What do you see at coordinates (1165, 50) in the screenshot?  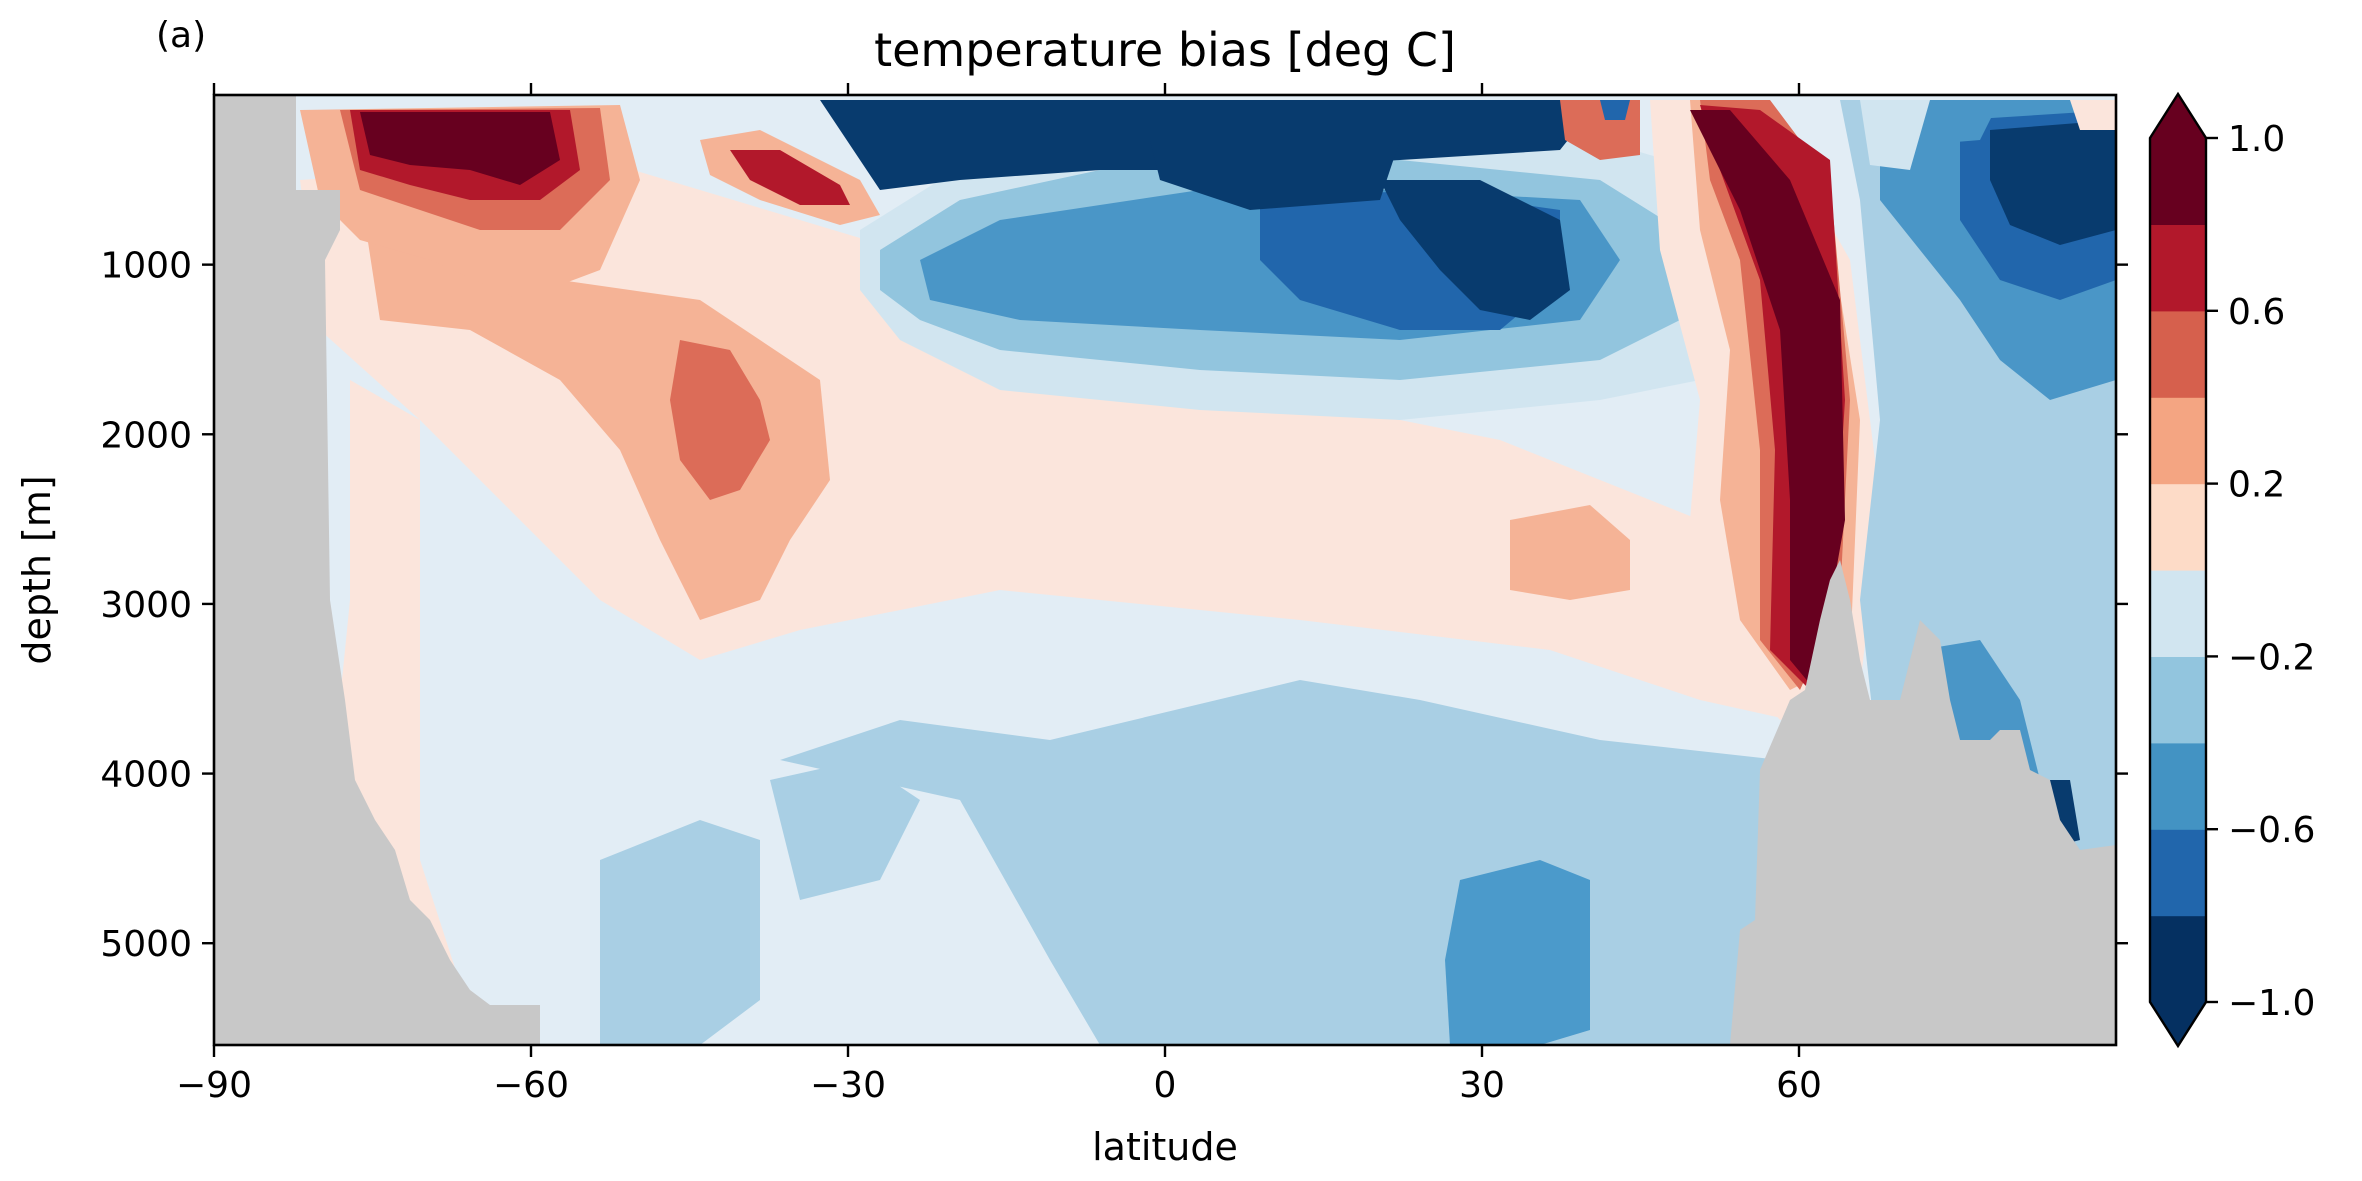 I see `chart-title: temperature bias [deg C]` at bounding box center [1165, 50].